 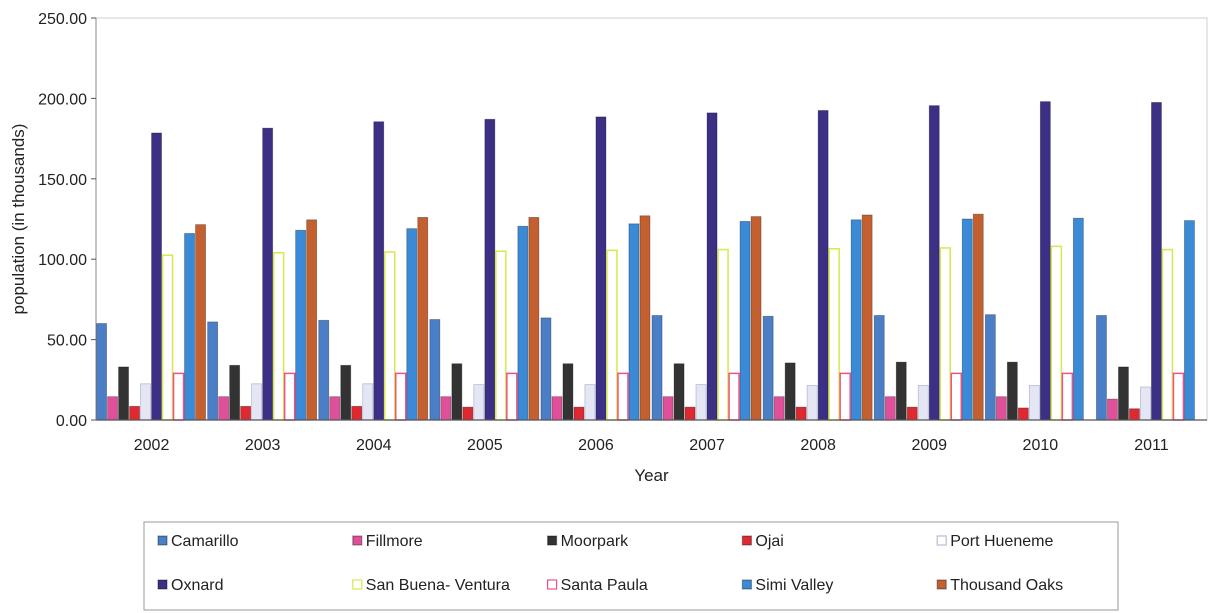 I want to click on legend-swatch-ojai, so click(x=747, y=540).